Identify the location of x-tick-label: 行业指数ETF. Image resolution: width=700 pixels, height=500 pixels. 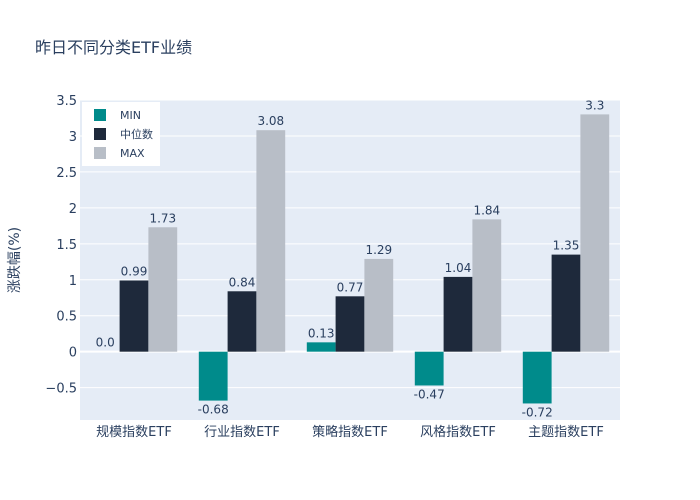
(242, 432).